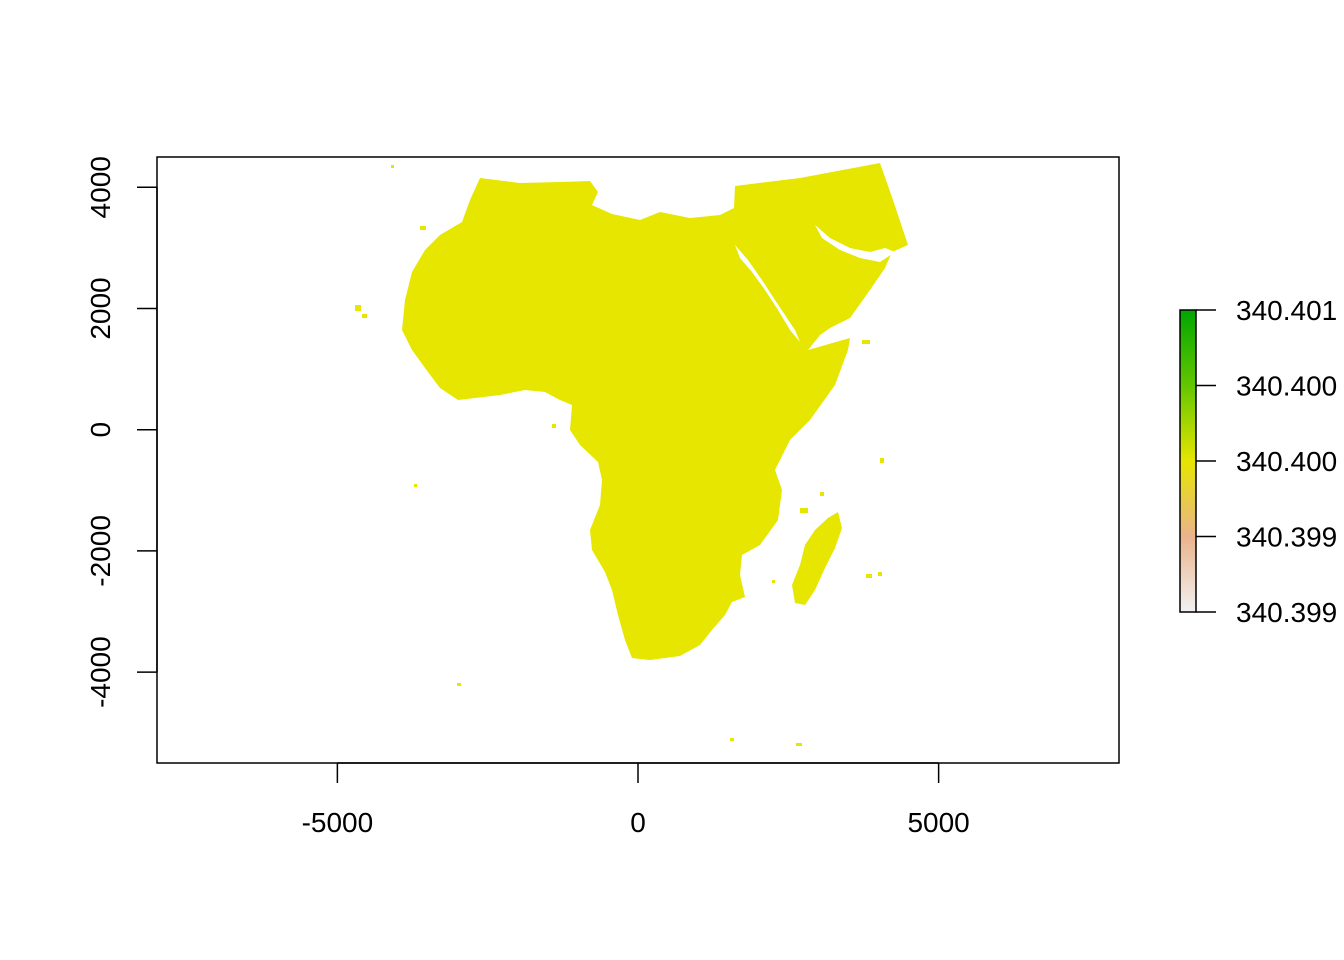 The width and height of the screenshot is (1344, 960). What do you see at coordinates (100, 551) in the screenshot?
I see `y-tick-label: -2000` at bounding box center [100, 551].